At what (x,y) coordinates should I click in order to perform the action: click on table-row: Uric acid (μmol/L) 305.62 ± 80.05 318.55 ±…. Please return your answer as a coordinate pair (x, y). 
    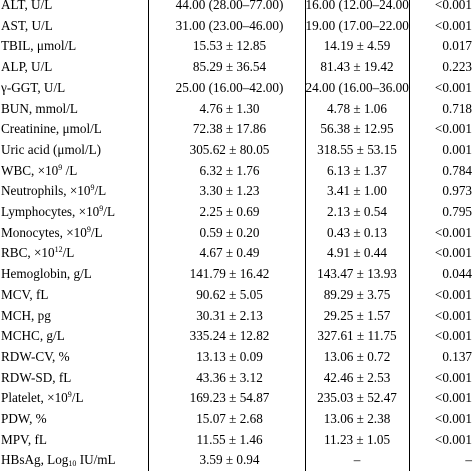
    Looking at the image, I should click on (237, 150).